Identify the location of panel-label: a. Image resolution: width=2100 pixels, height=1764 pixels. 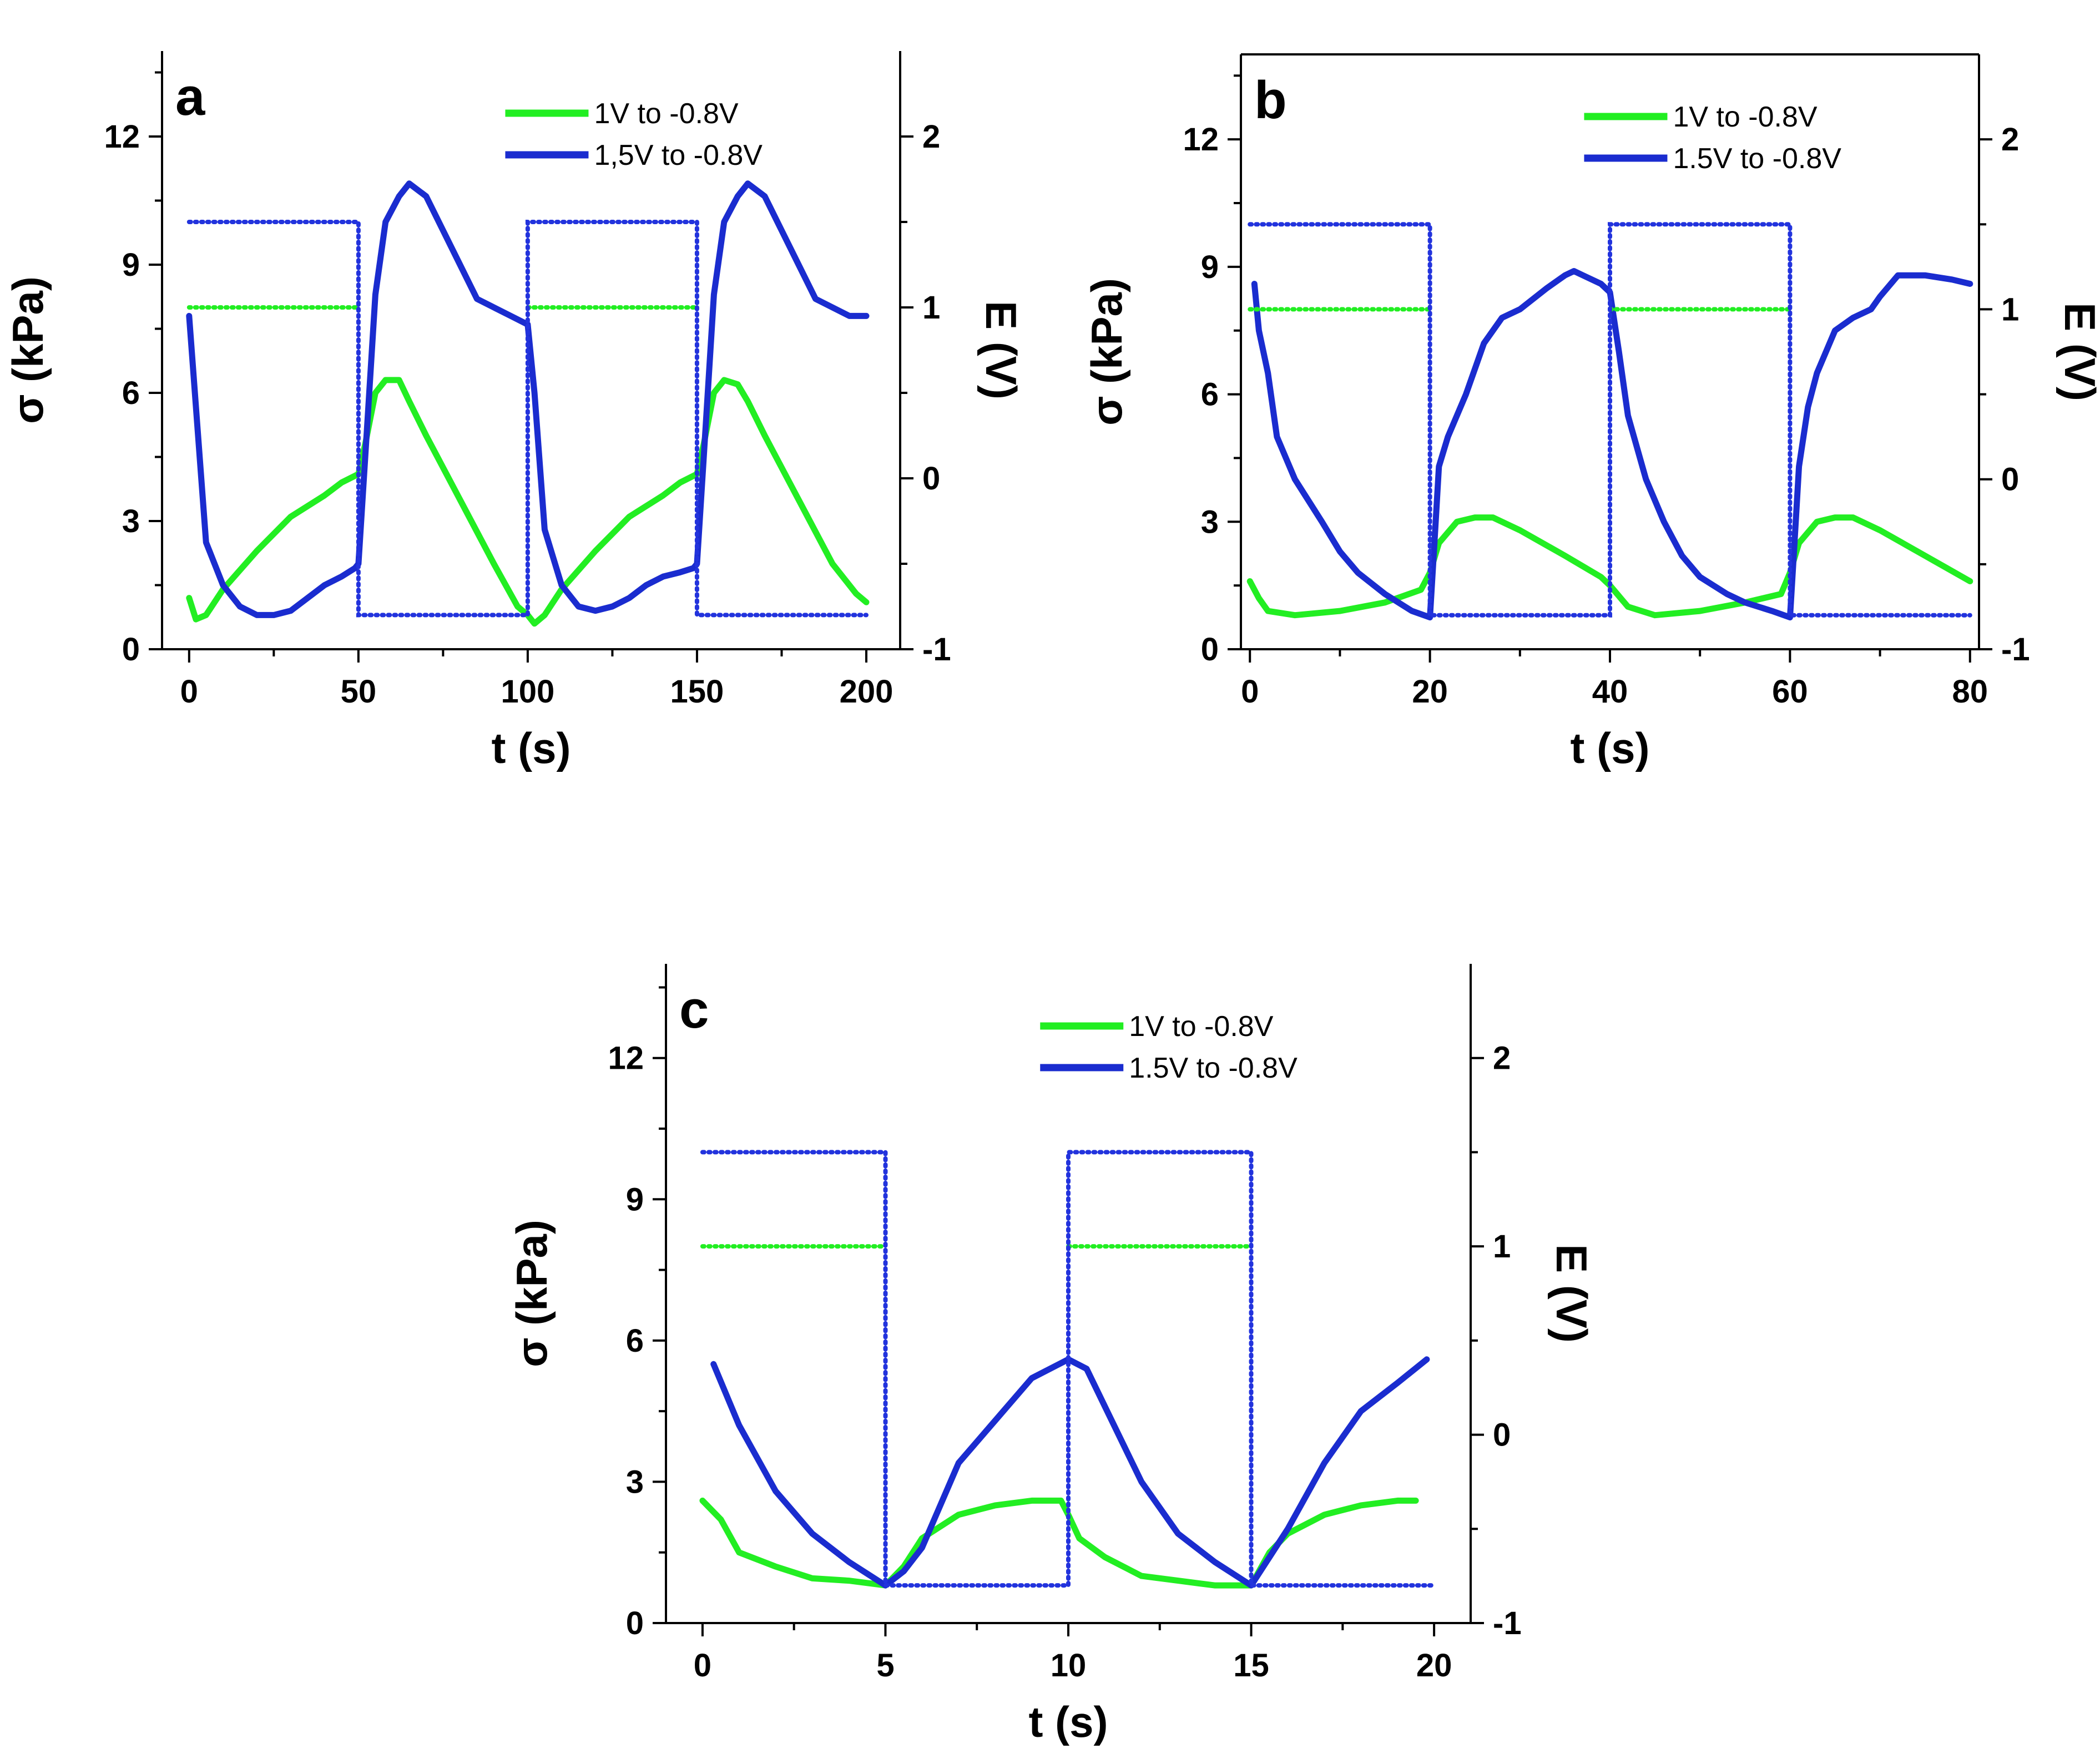
(190, 97).